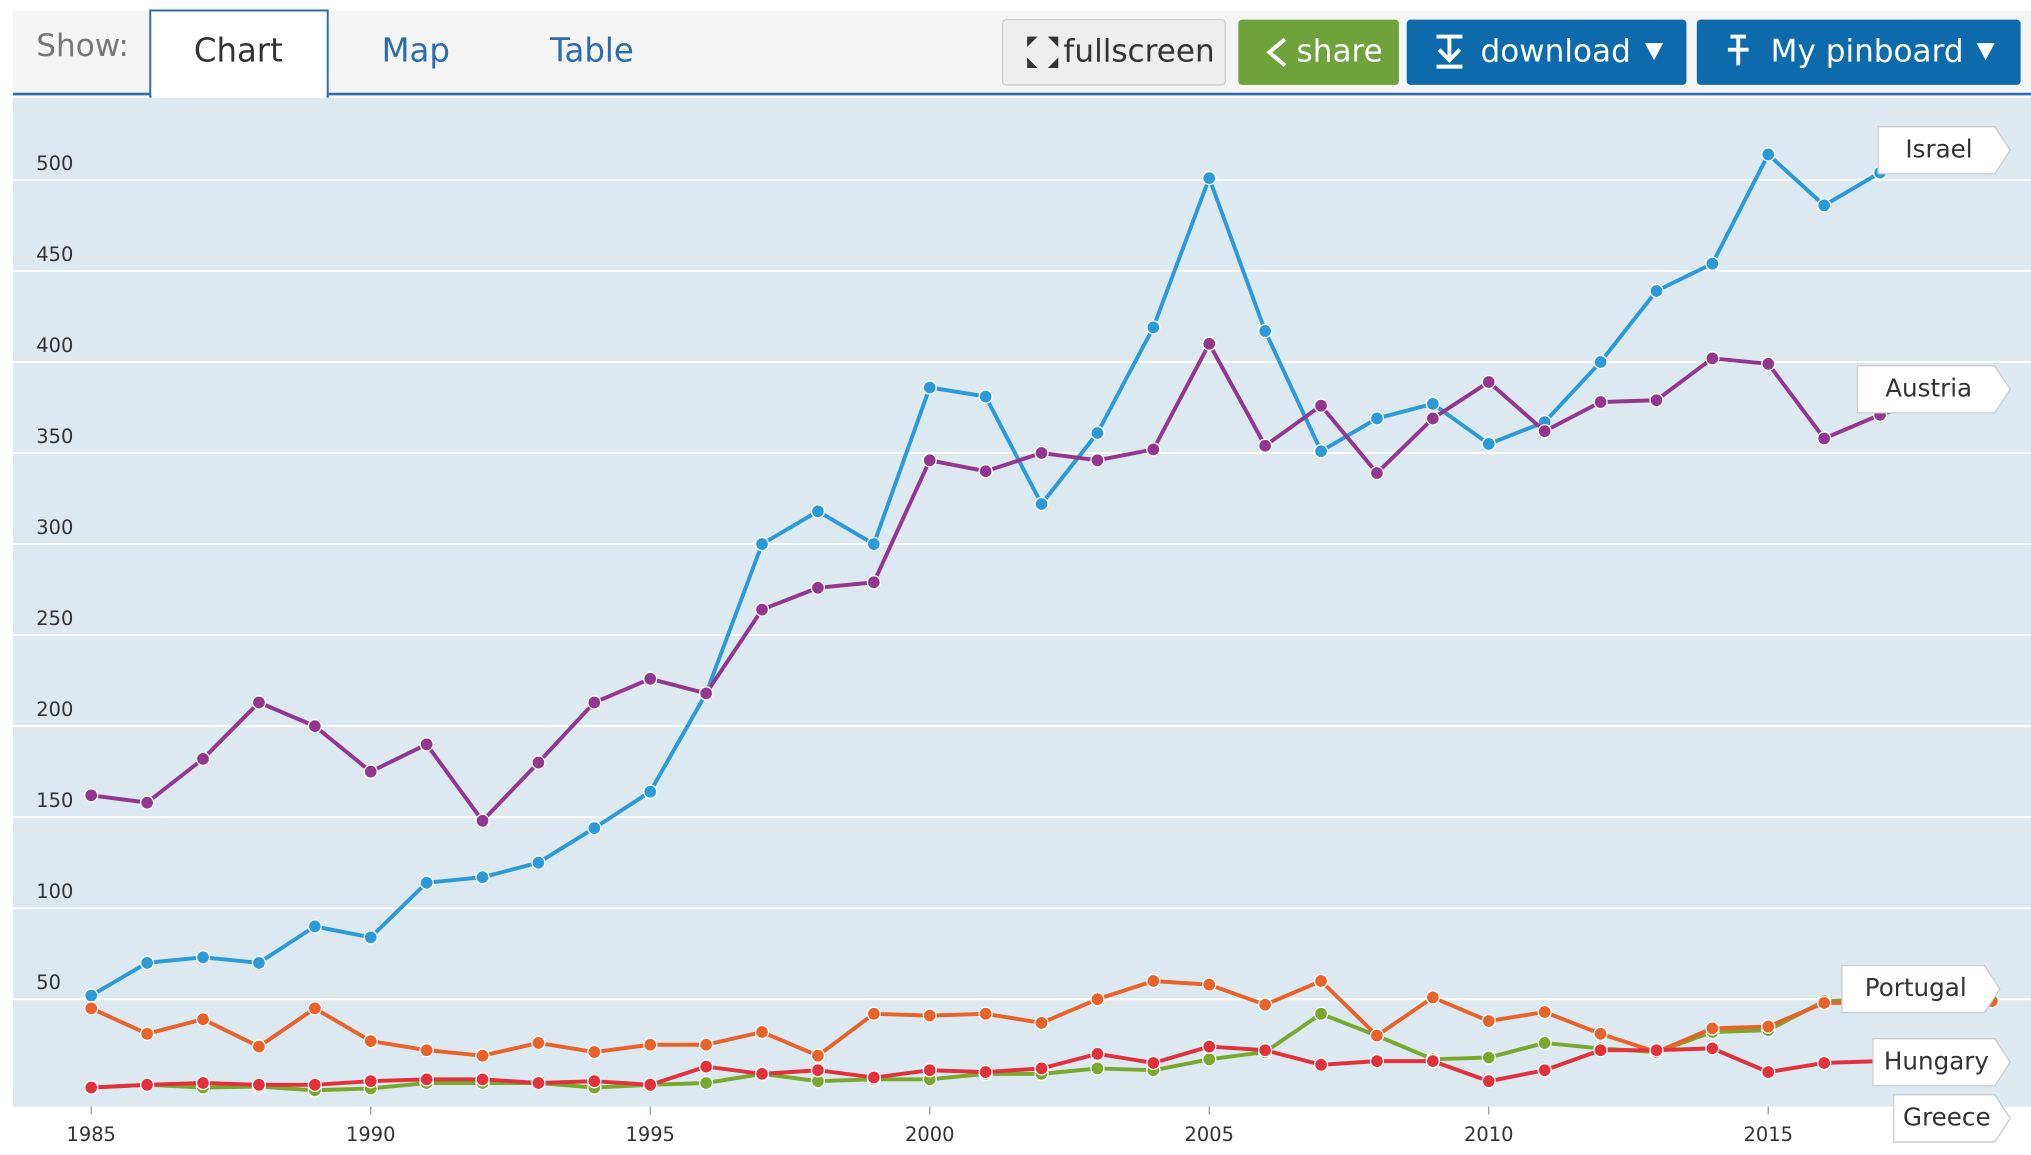 The width and height of the screenshot is (2031, 1155). I want to click on y-tick-label: 150, so click(54, 800).